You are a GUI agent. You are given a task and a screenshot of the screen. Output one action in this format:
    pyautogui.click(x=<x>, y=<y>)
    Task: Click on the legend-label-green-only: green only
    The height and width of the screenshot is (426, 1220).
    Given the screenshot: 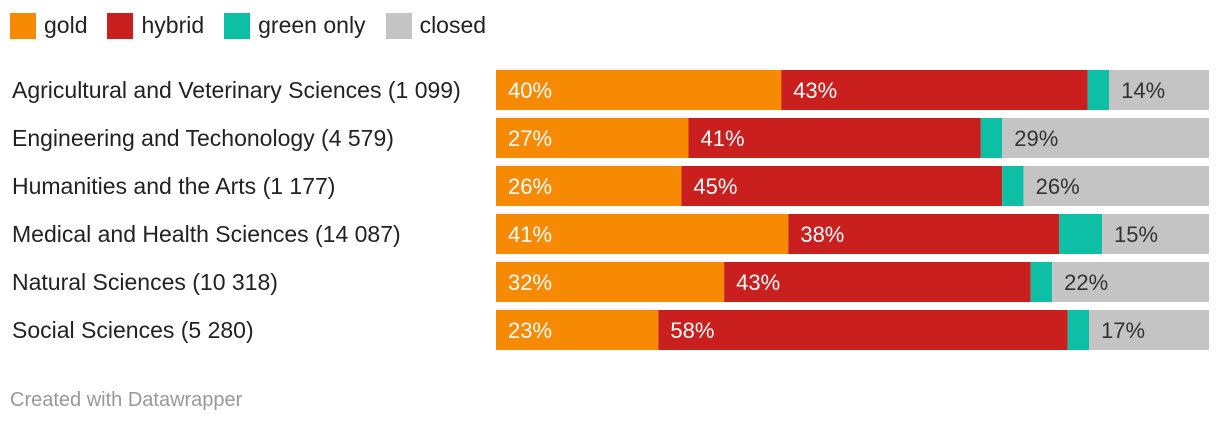 What is the action you would take?
    pyautogui.click(x=312, y=25)
    